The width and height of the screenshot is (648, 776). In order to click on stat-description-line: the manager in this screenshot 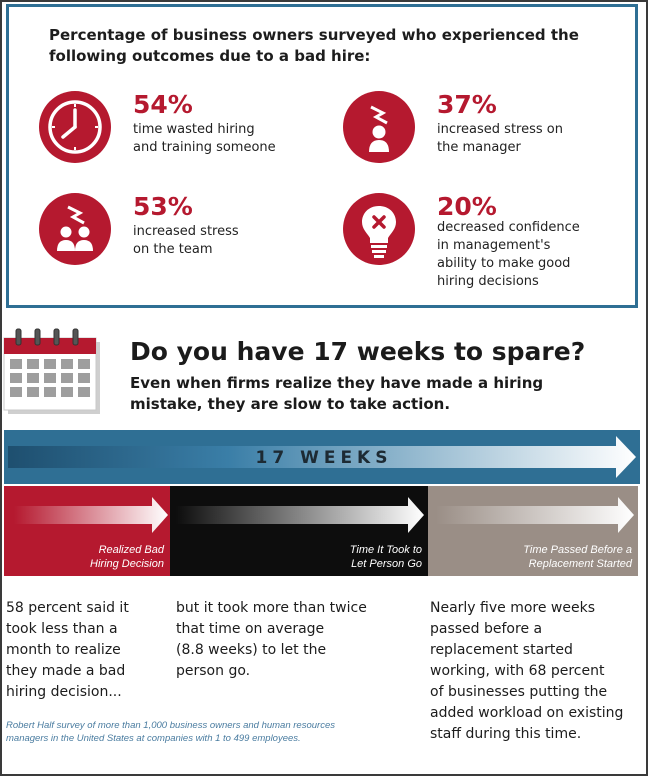, I will do `click(479, 147)`.